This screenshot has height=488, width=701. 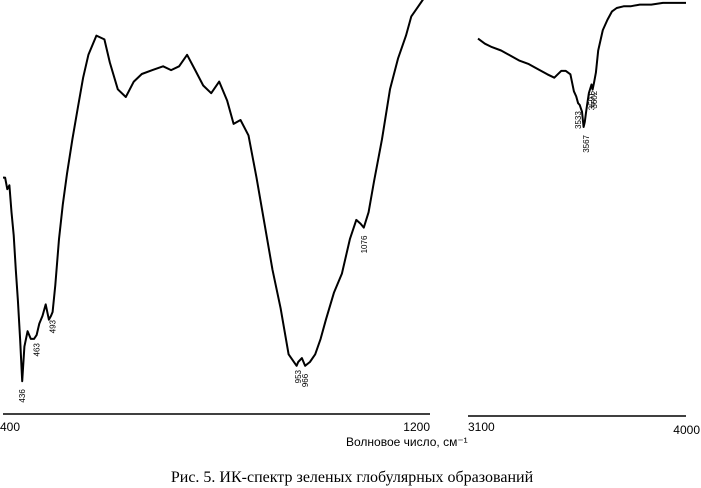 What do you see at coordinates (407, 442) in the screenshot?
I see `x-axis-label: Волновое число, см⁻¹` at bounding box center [407, 442].